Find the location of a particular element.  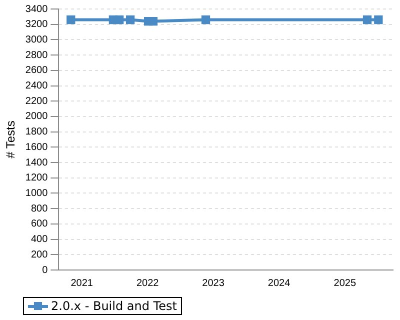

y-tick-label: 3200 is located at coordinates (36, 24).